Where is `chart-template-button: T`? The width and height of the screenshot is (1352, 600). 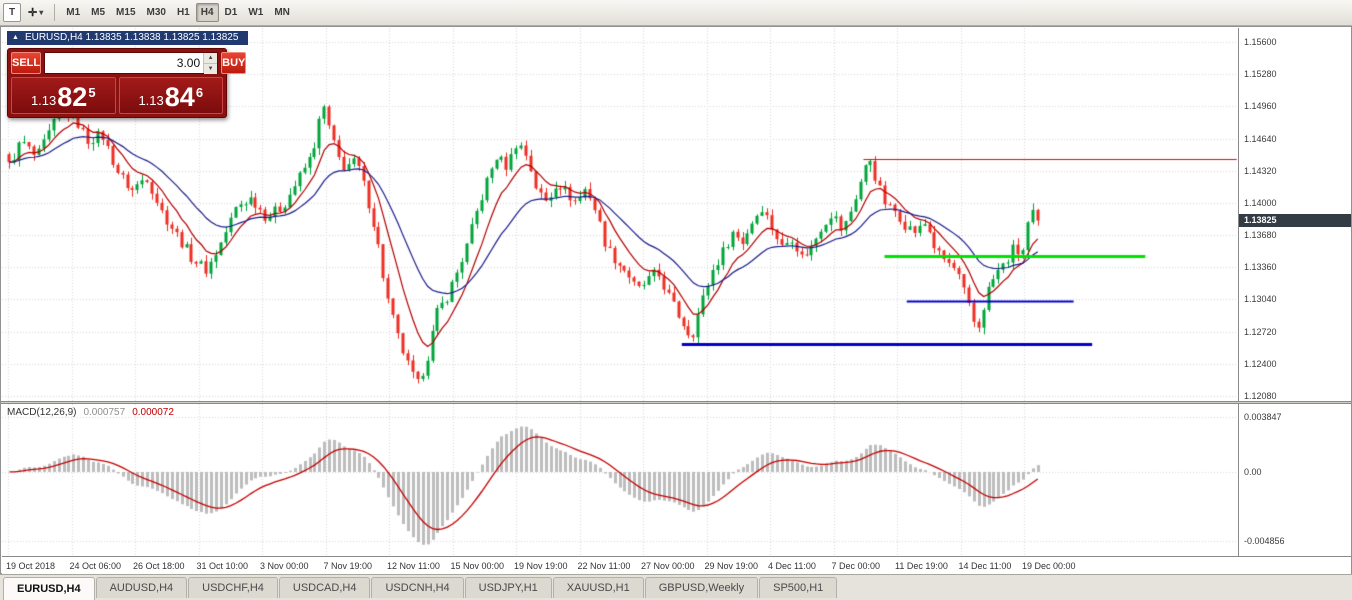 chart-template-button: T is located at coordinates (12, 12).